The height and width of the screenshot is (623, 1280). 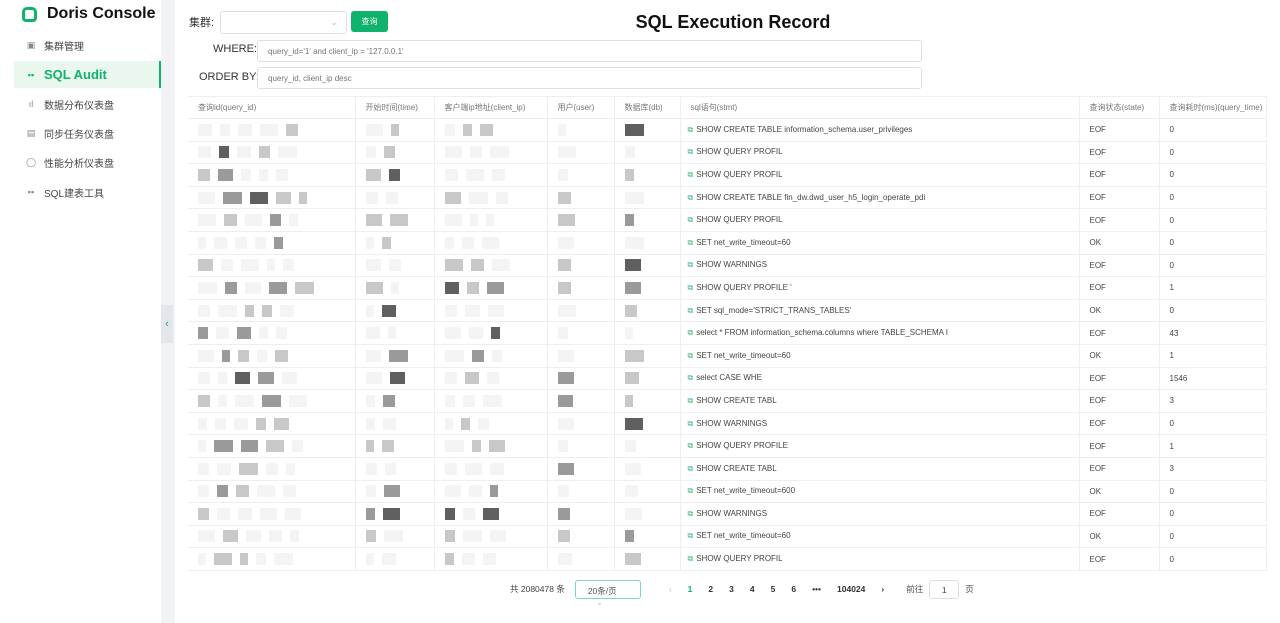 What do you see at coordinates (1119, 311) in the screenshot?
I see `state-cell: OK` at bounding box center [1119, 311].